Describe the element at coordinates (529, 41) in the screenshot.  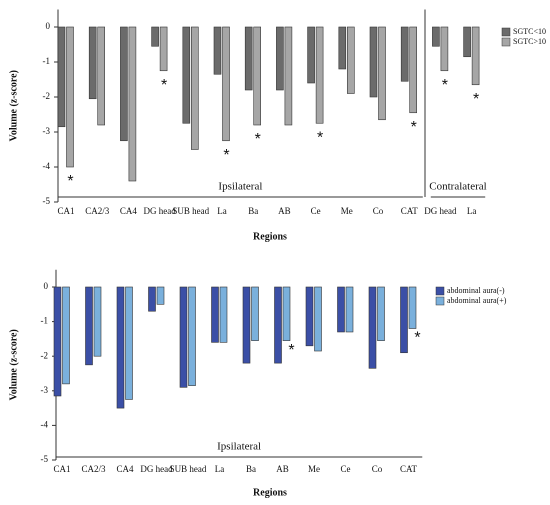
I see `legend-label: SGTC>10` at that location.